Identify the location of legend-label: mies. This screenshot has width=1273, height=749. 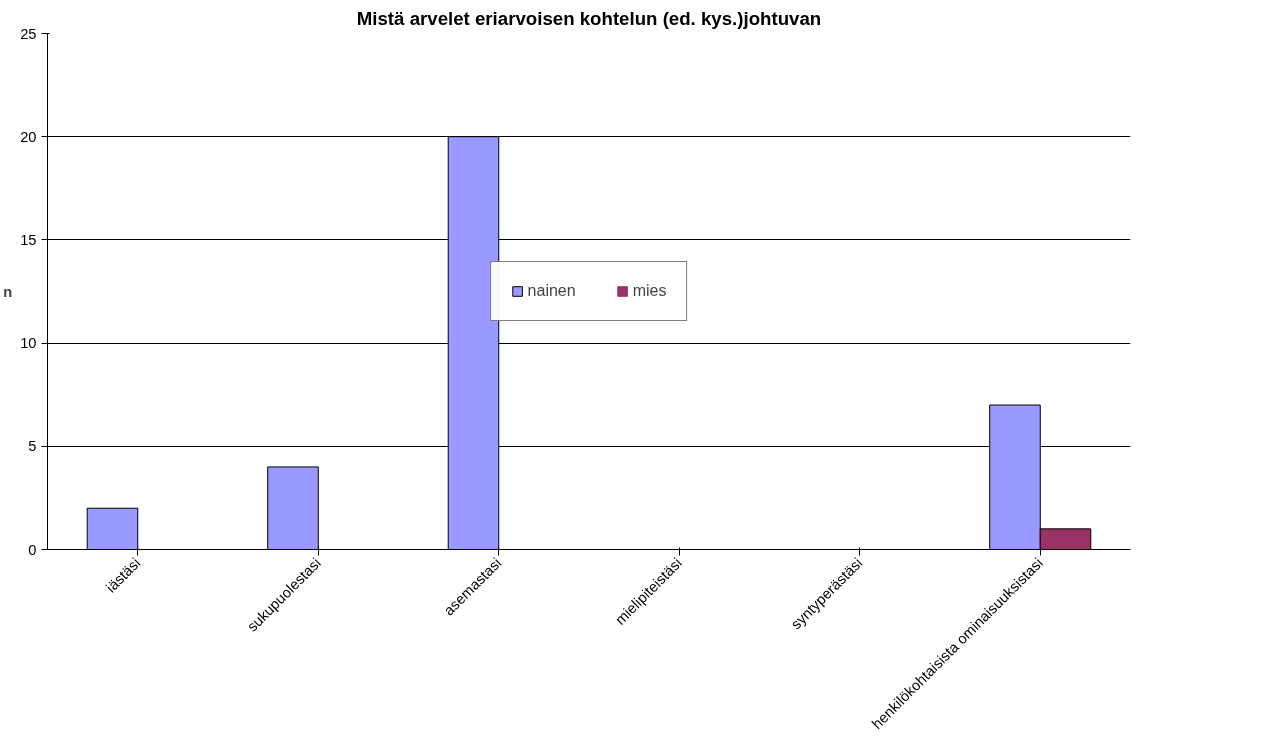
(649, 291).